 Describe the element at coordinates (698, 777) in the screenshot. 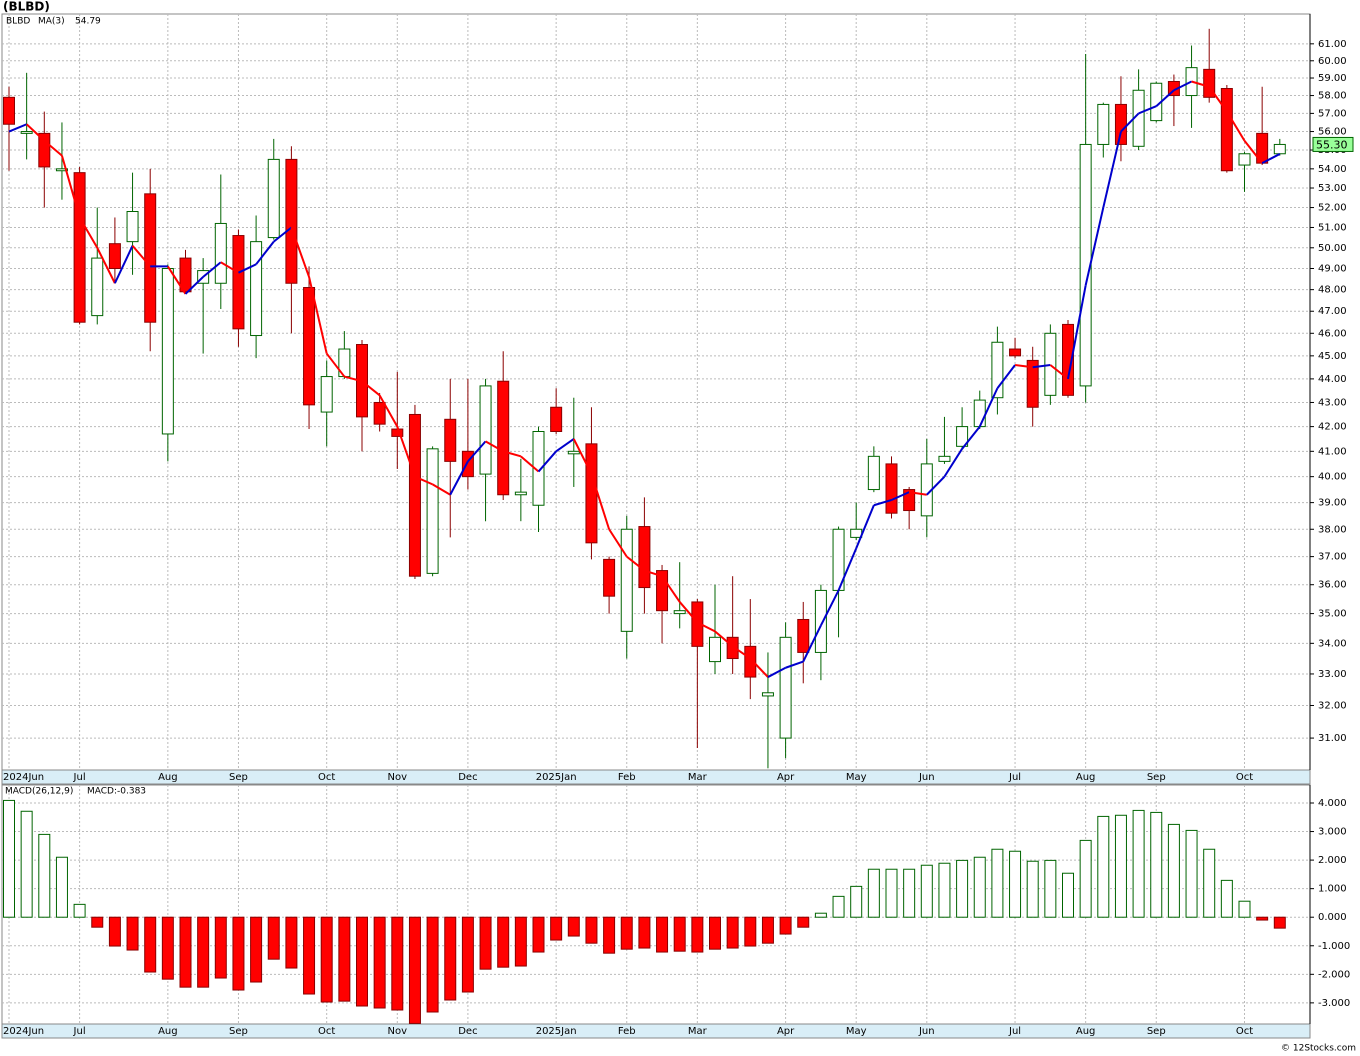

I see `x-tick-label: Mar` at that location.